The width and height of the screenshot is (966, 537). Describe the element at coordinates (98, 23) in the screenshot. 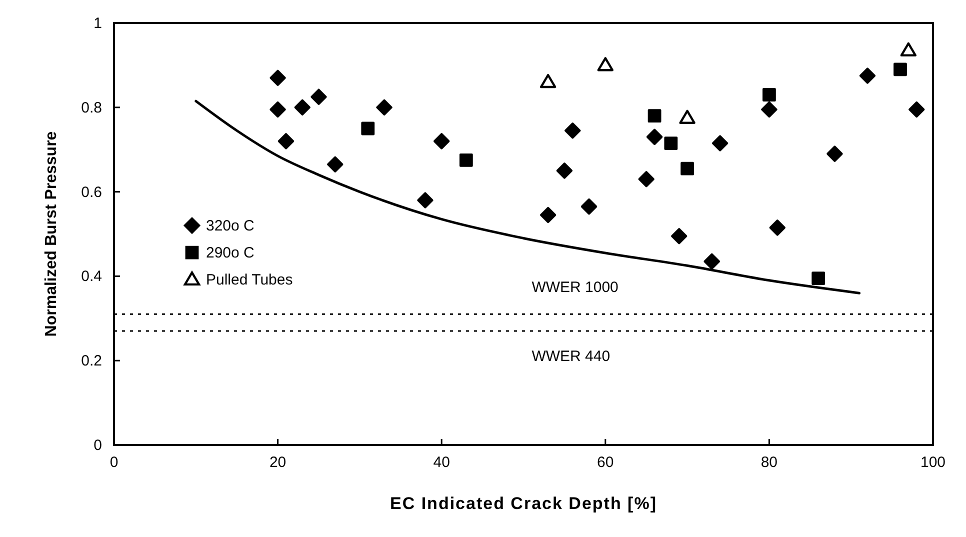

I see `y-tick-label: 1` at that location.